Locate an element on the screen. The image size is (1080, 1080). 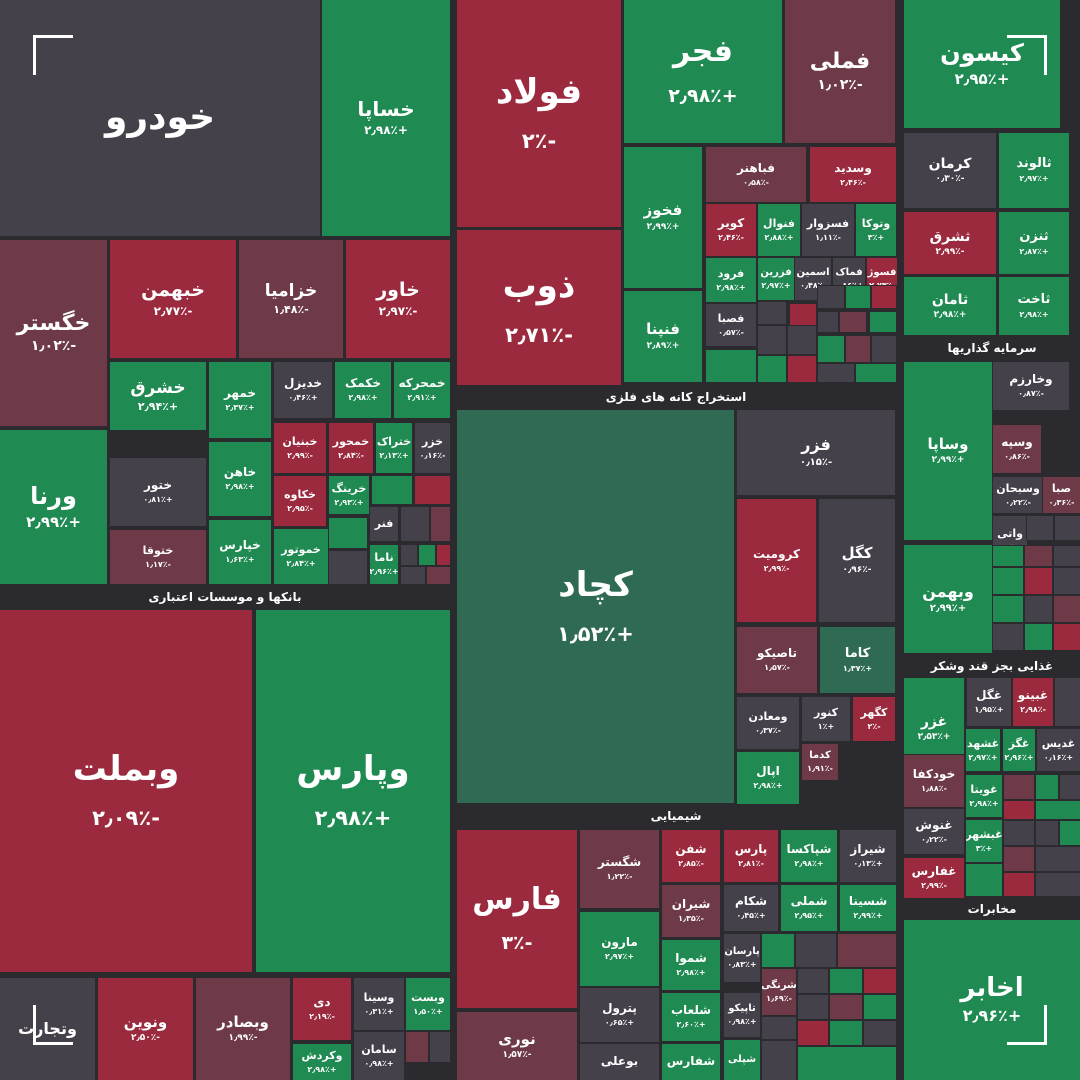
stock-tile: وبملت -۲٫۰۹٪ is located at coordinates (126, 791).